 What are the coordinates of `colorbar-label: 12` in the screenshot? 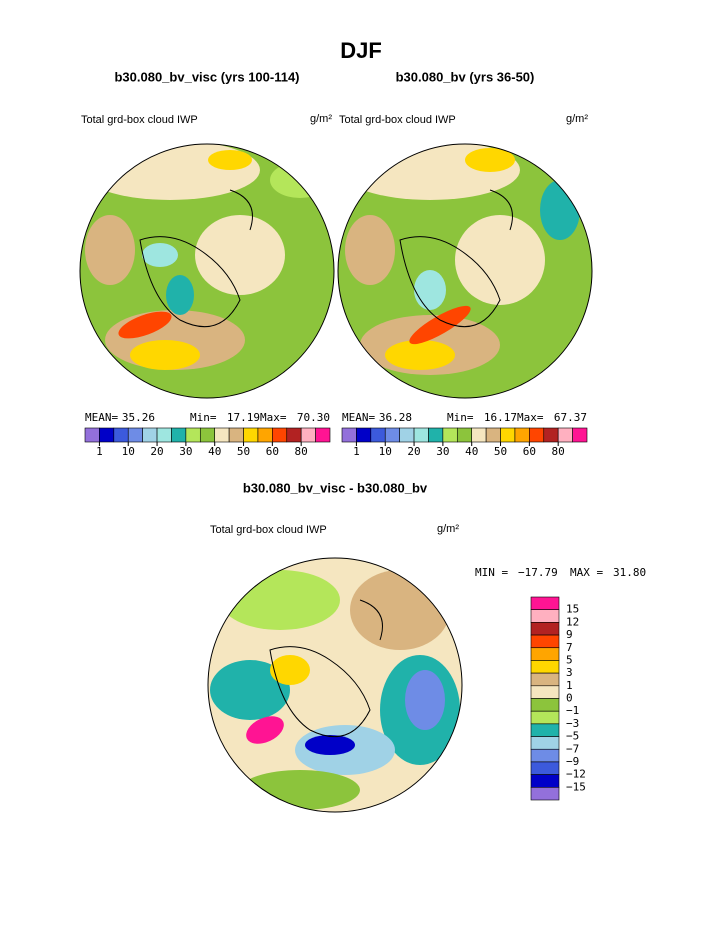 It's located at (572, 621).